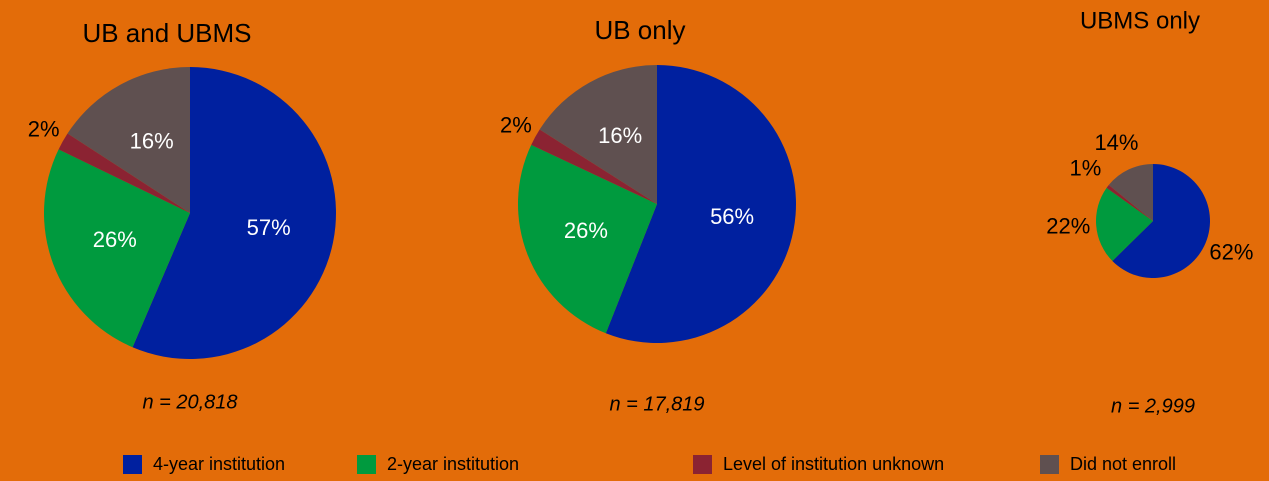 Image resolution: width=1269 pixels, height=481 pixels. What do you see at coordinates (1123, 464) in the screenshot?
I see `legend-label: Did not enroll` at bounding box center [1123, 464].